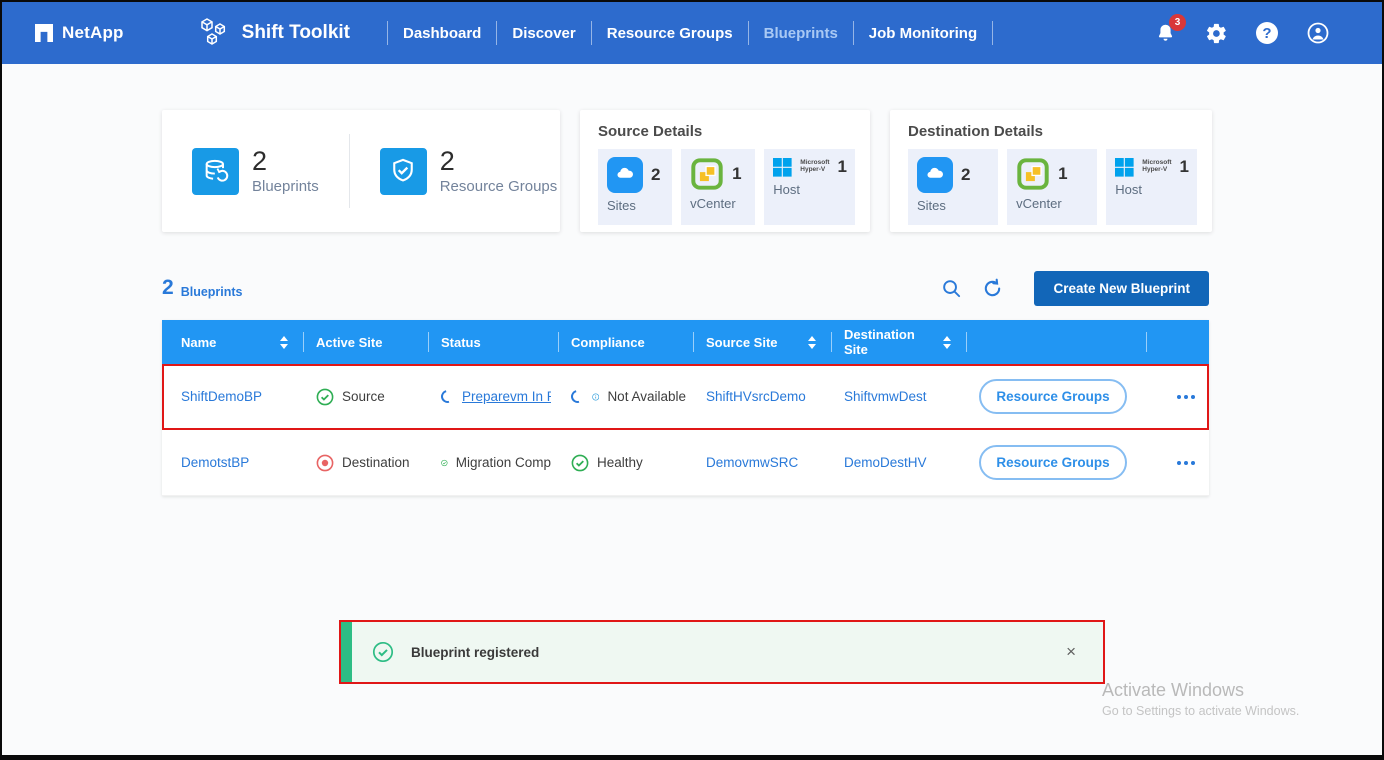 Image resolution: width=1384 pixels, height=760 pixels. I want to click on compliance-value: Healthy, so click(620, 462).